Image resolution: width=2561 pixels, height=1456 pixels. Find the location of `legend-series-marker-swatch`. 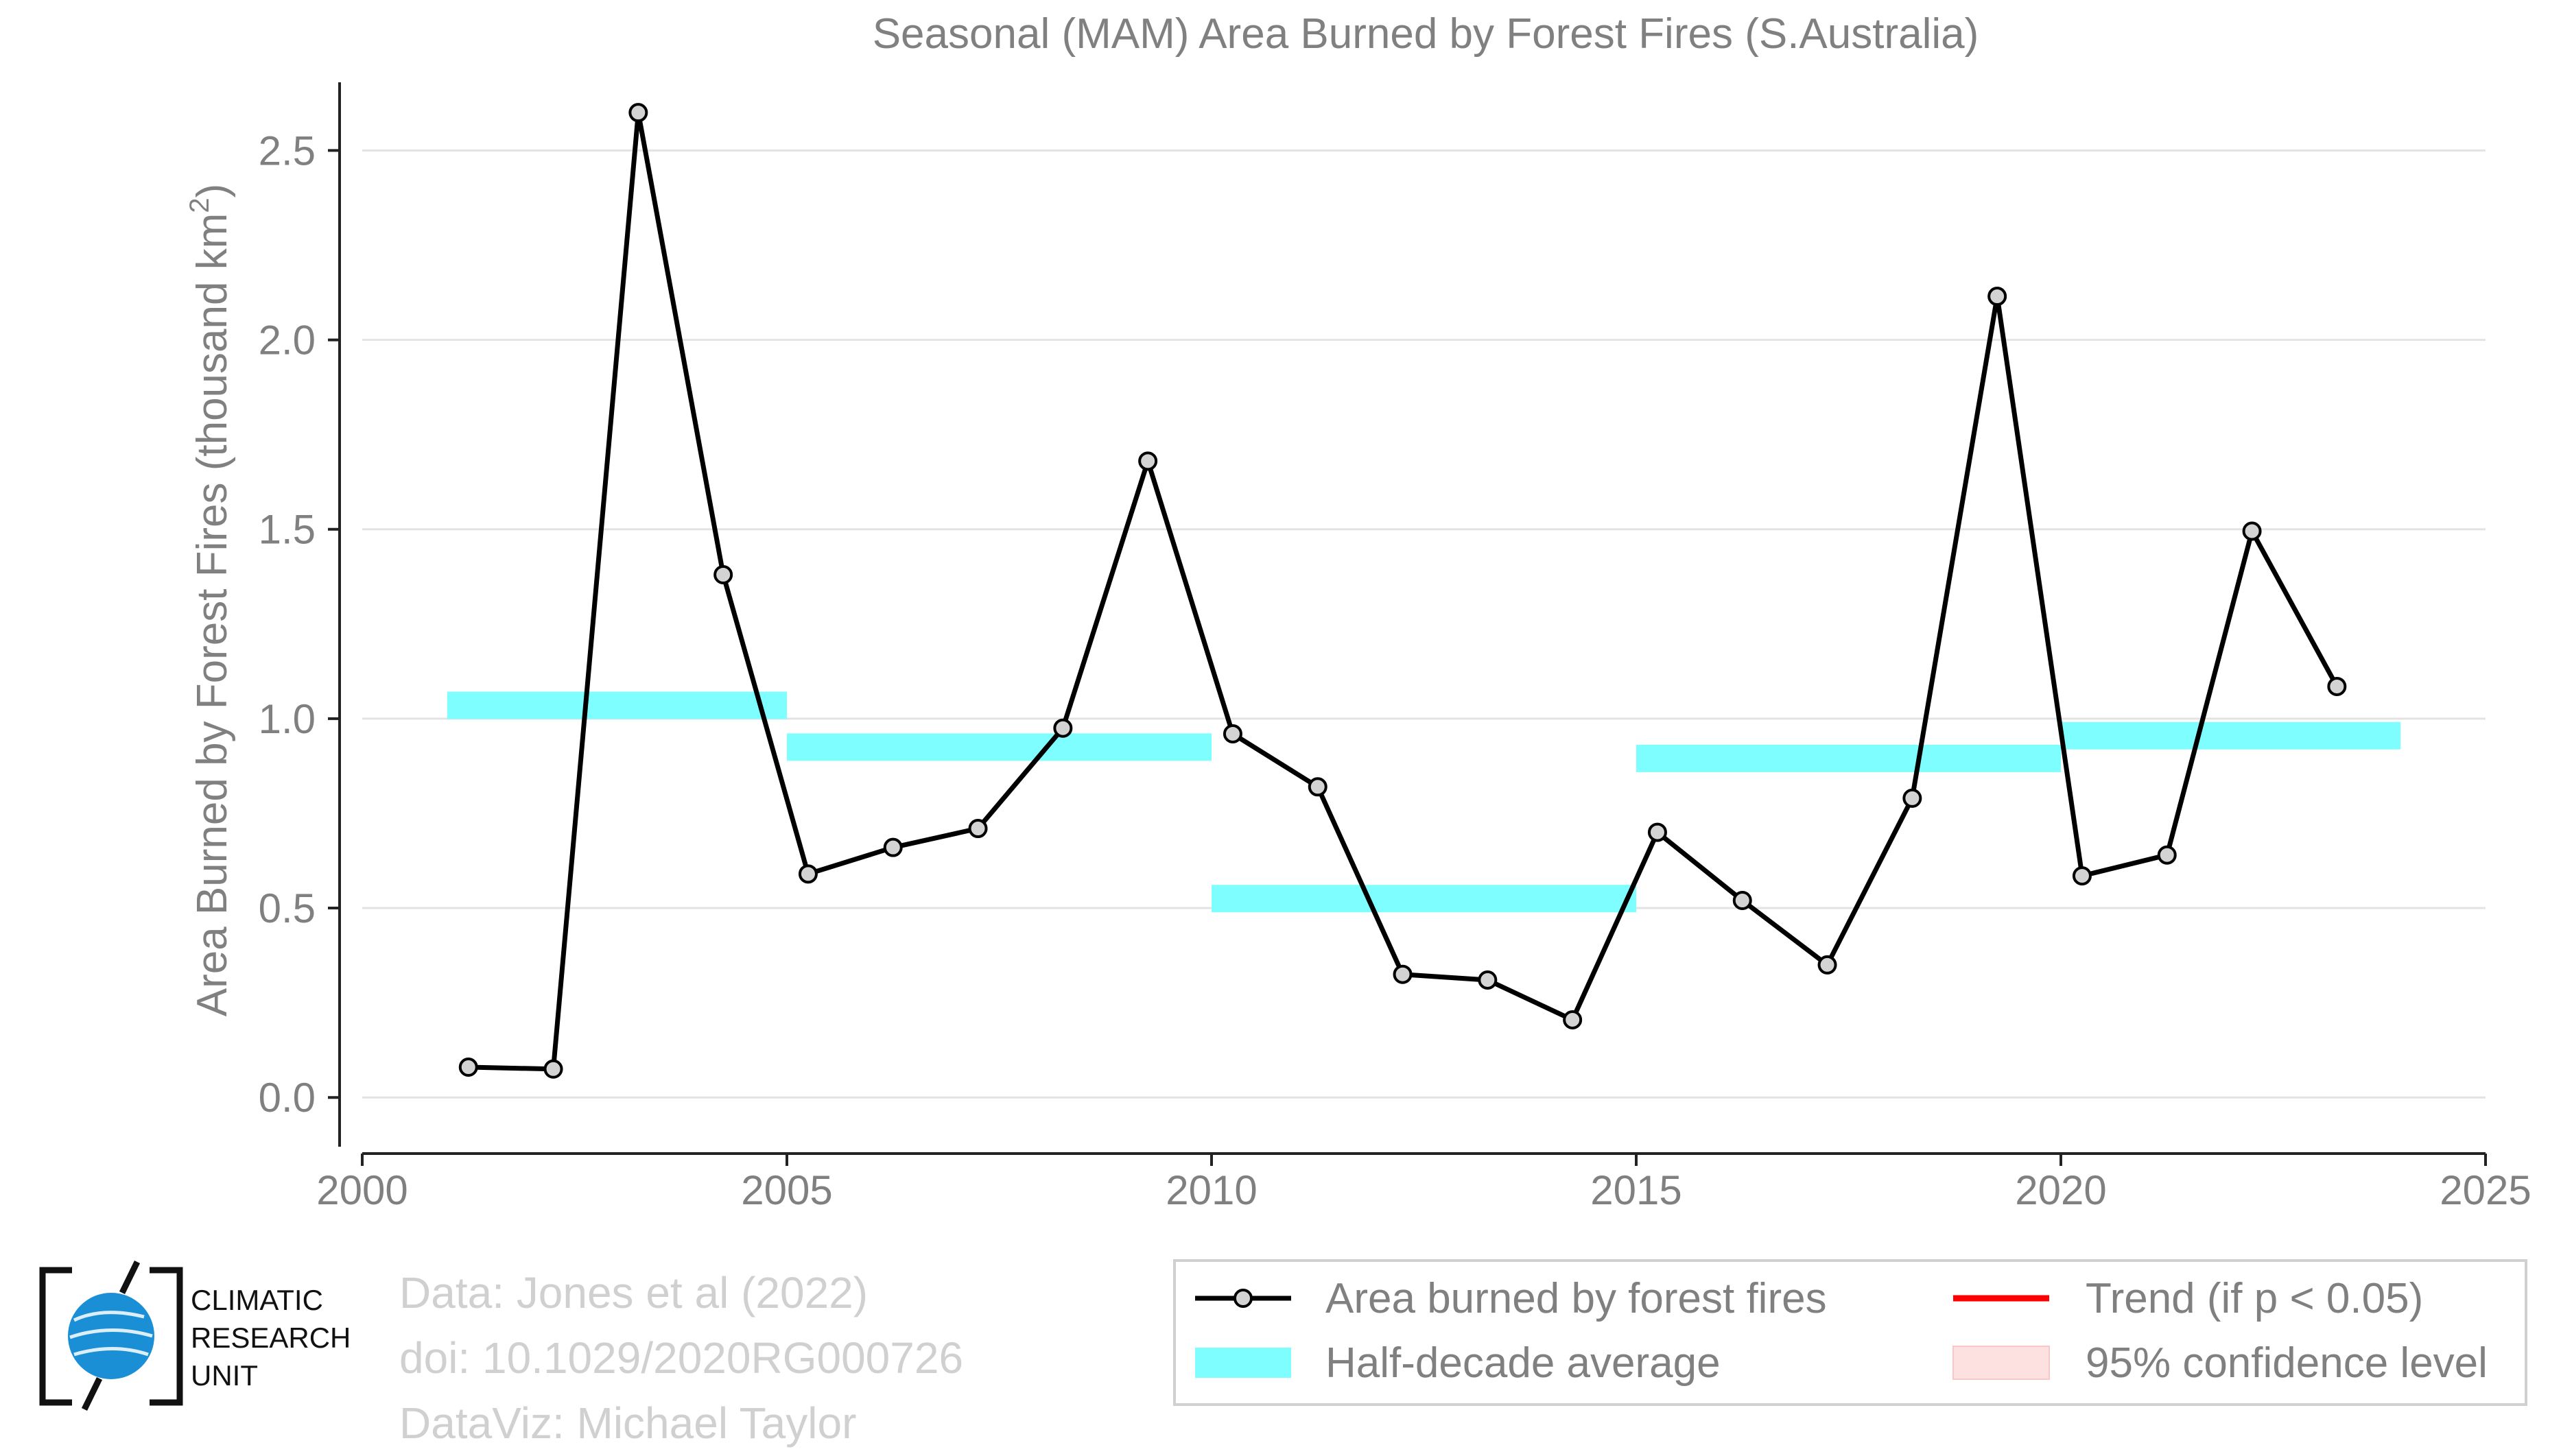

legend-series-marker-swatch is located at coordinates (1244, 1298).